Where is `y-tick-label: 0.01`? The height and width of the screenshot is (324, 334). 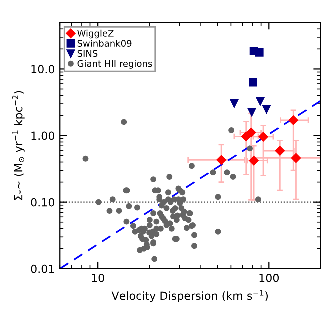
y-tick-label: 0.01 is located at coordinates (42, 269).